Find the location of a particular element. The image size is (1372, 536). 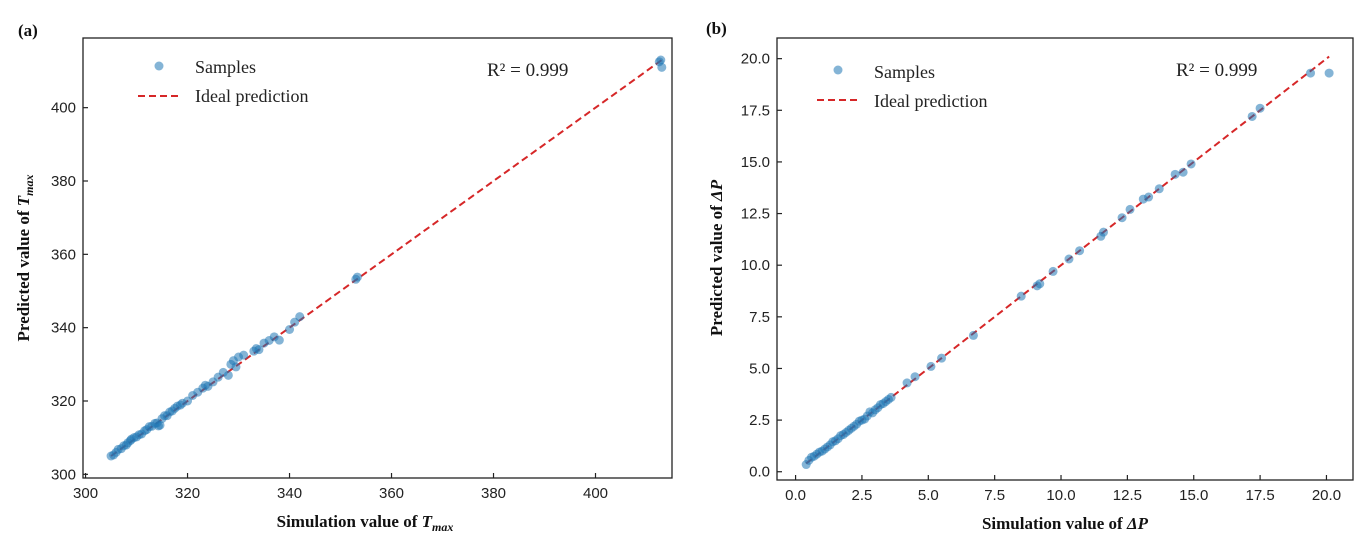

panel-b-x-tick-label: 0.0 is located at coordinates (795, 495).